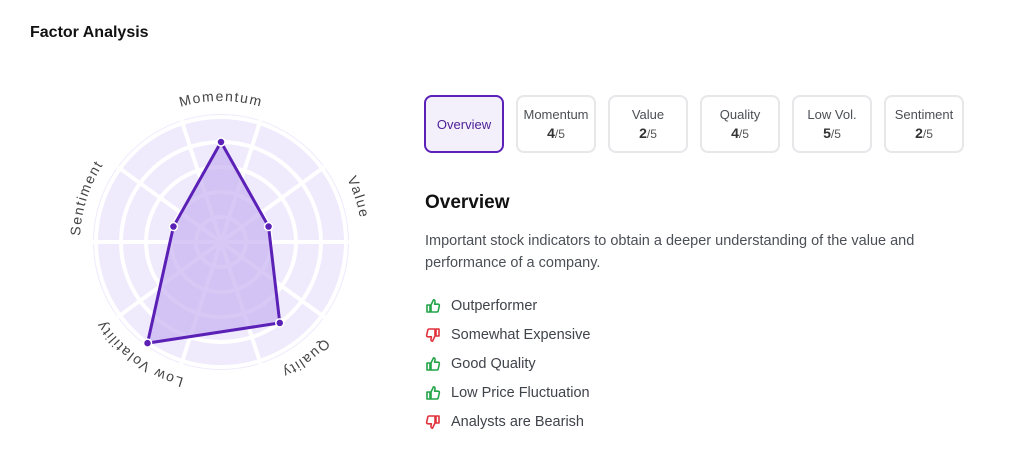 The width and height of the screenshot is (1024, 465). What do you see at coordinates (648, 124) in the screenshot?
I see `tab-value: Value 2/5` at bounding box center [648, 124].